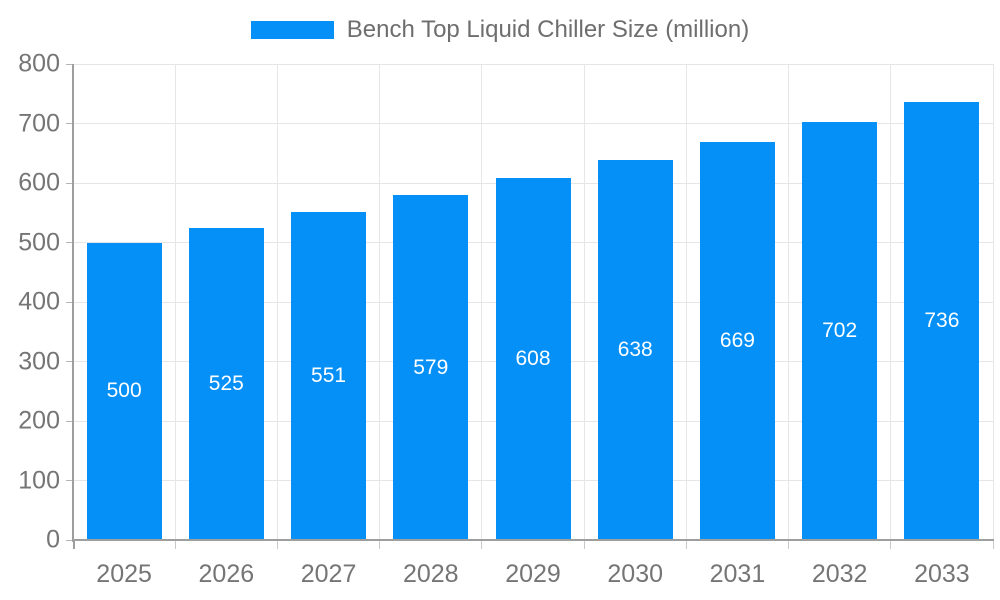  What do you see at coordinates (39, 182) in the screenshot?
I see `y-axis-label: 600` at bounding box center [39, 182].